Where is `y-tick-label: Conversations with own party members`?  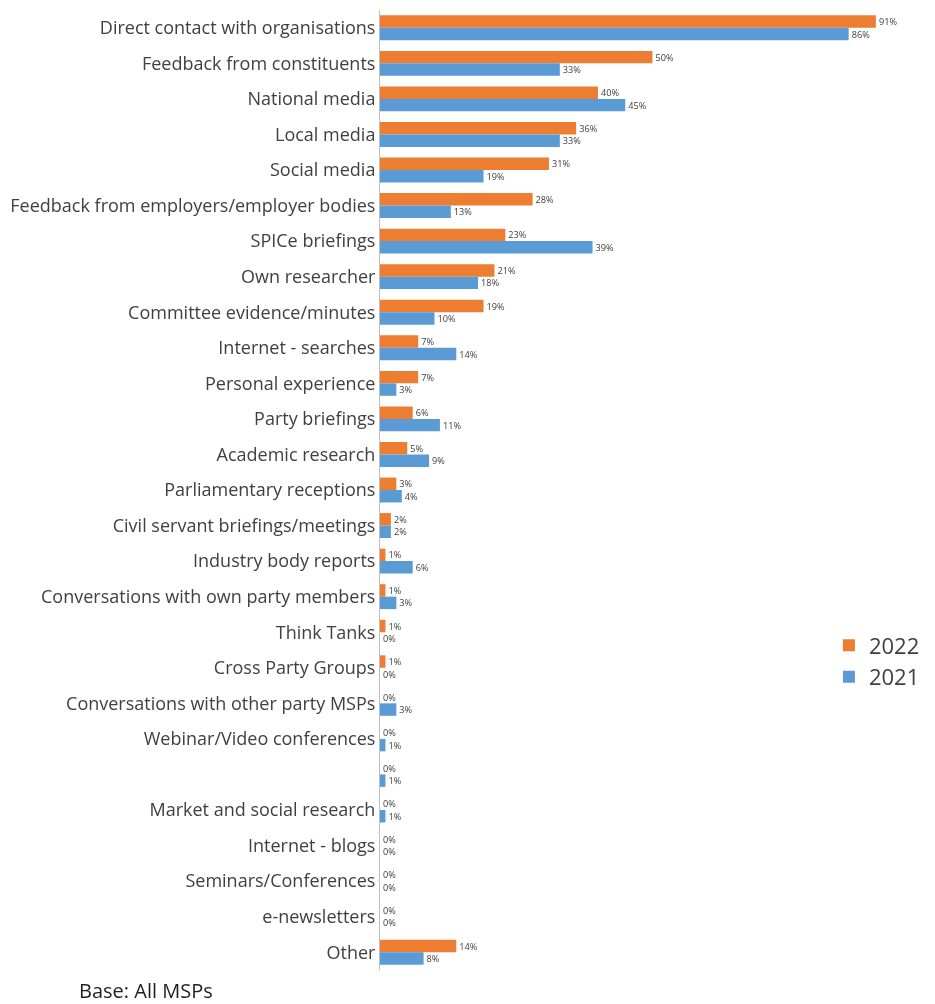
y-tick-label: Conversations with own party members is located at coordinates (208, 595).